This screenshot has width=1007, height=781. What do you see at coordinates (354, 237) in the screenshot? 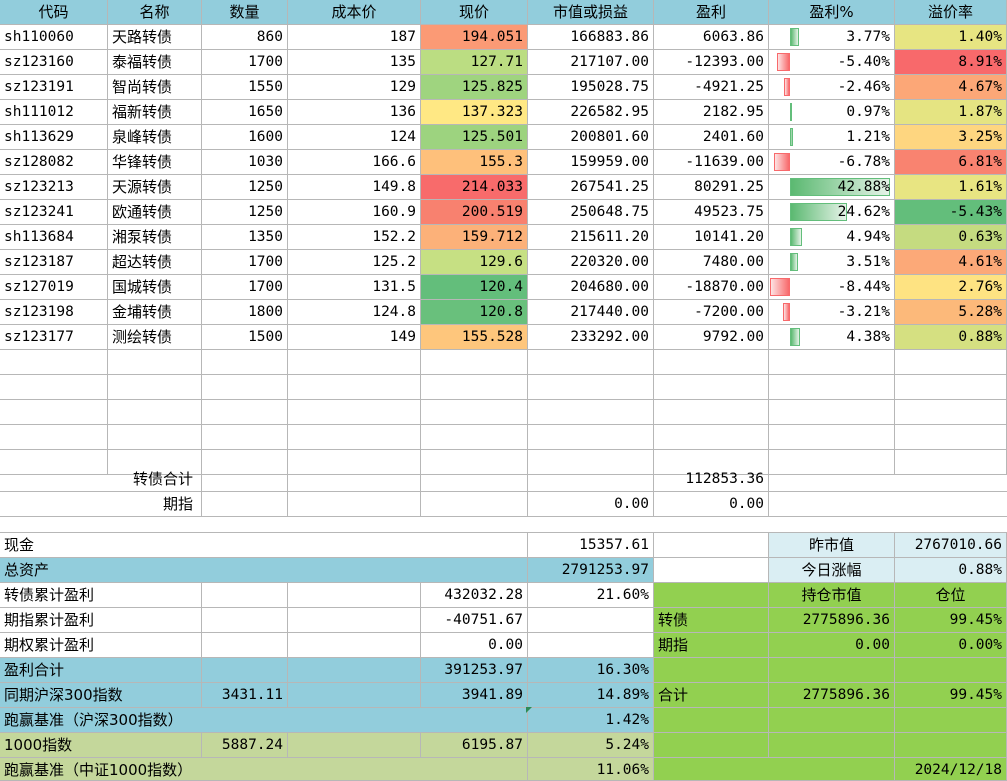
I see `cell-cost: 152.2` at bounding box center [354, 237].